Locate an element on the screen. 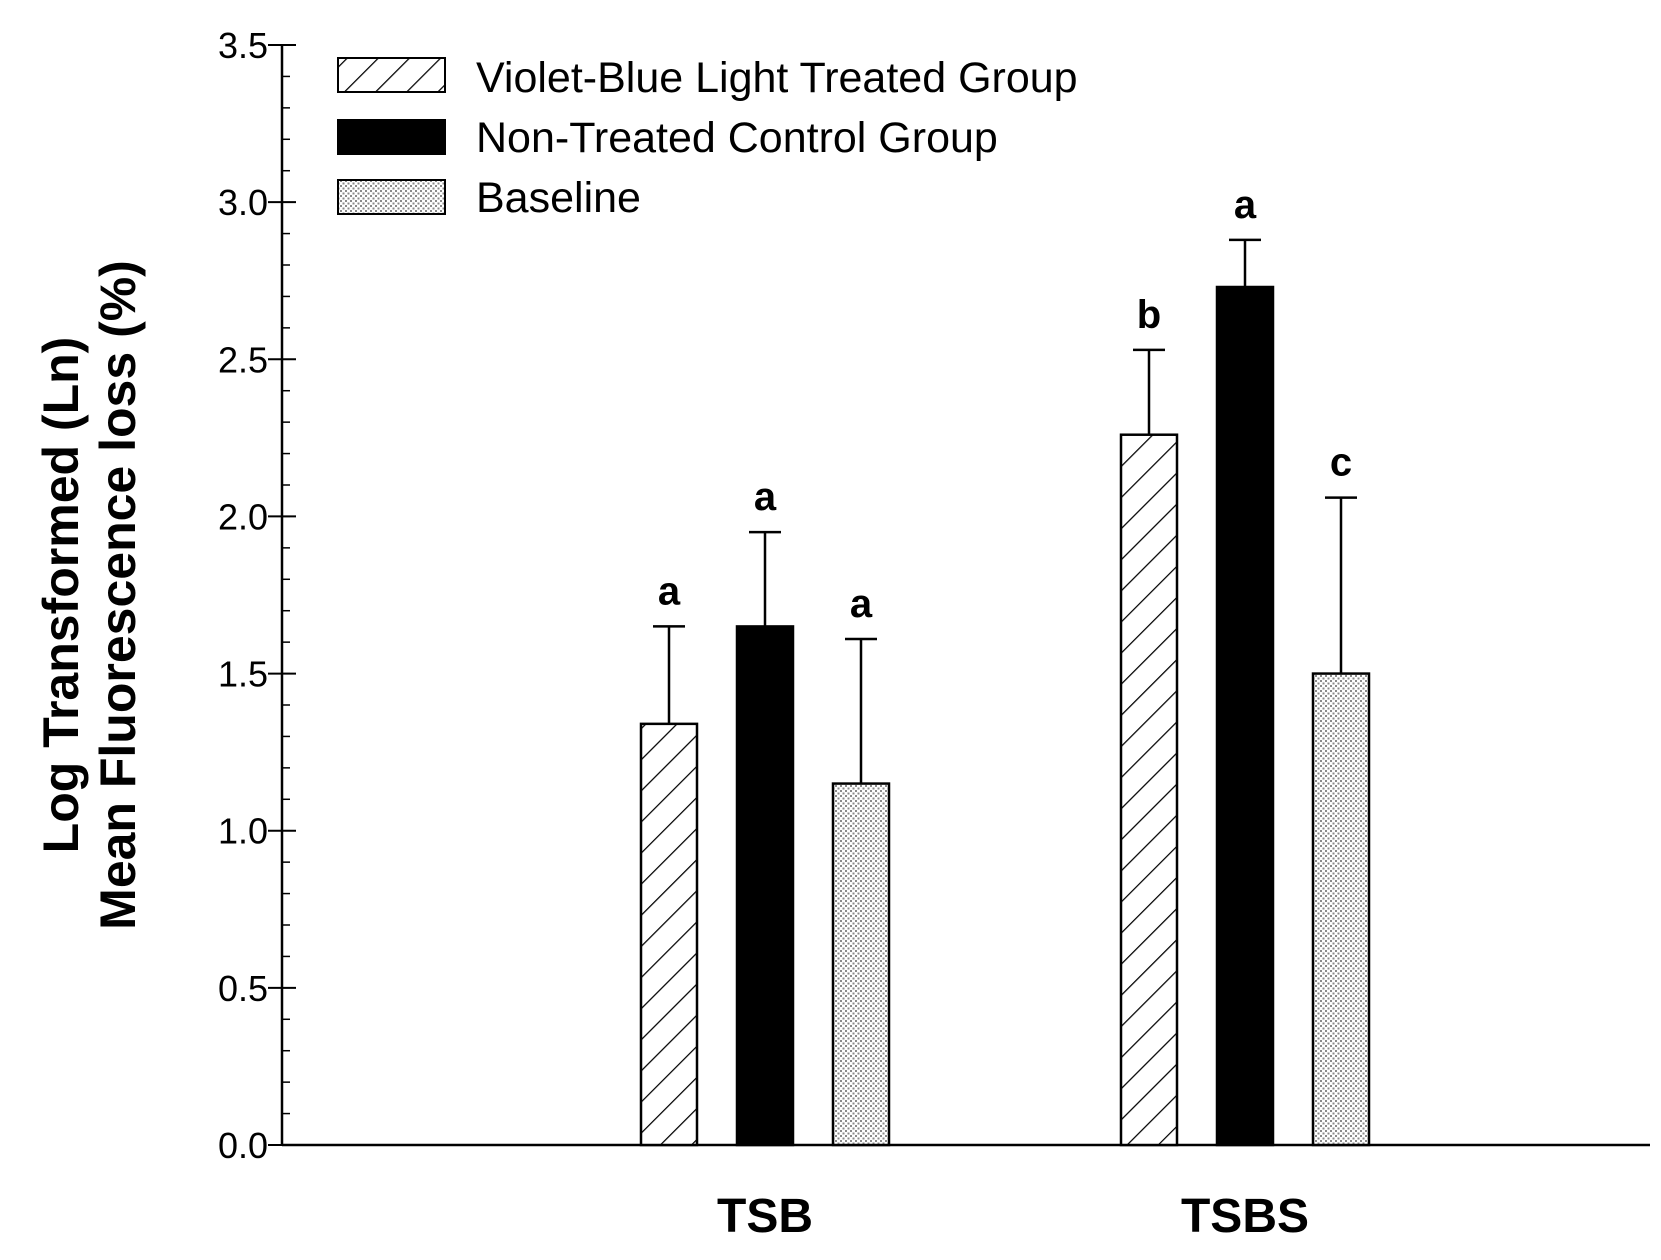  category-labels: TSB TSBS is located at coordinates (1013, 1216).